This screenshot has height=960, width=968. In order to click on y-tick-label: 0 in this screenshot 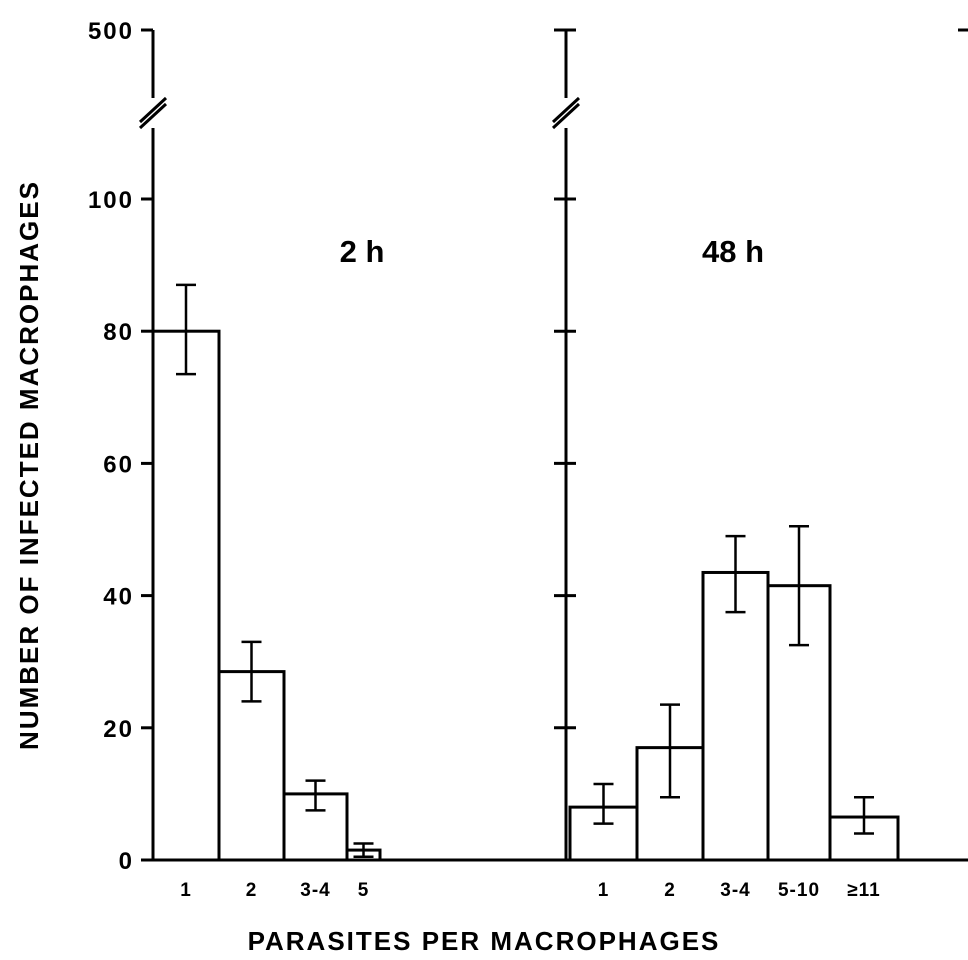, I will do `click(126, 861)`.